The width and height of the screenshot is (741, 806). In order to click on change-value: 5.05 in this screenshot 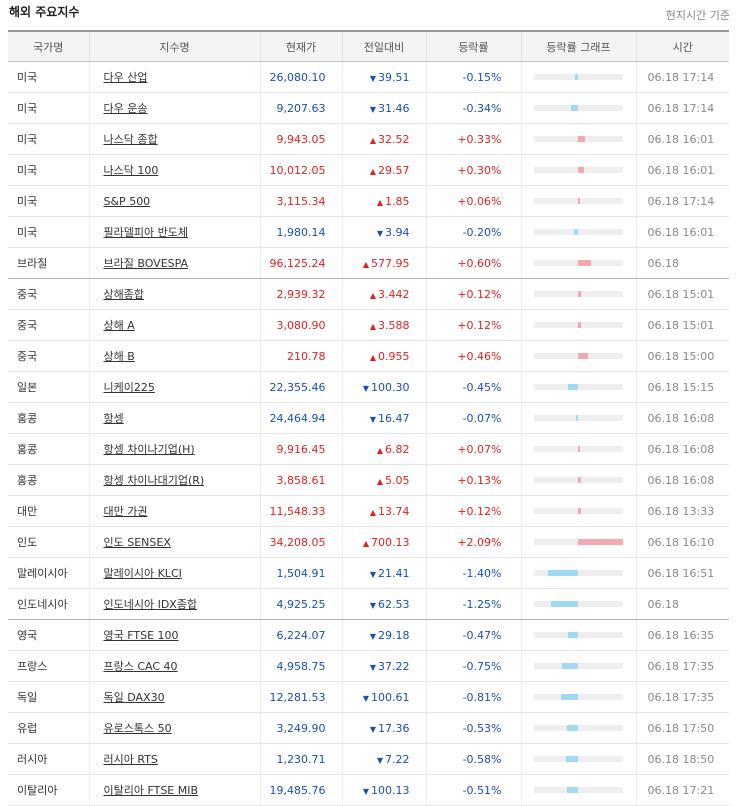, I will do `click(397, 480)`.